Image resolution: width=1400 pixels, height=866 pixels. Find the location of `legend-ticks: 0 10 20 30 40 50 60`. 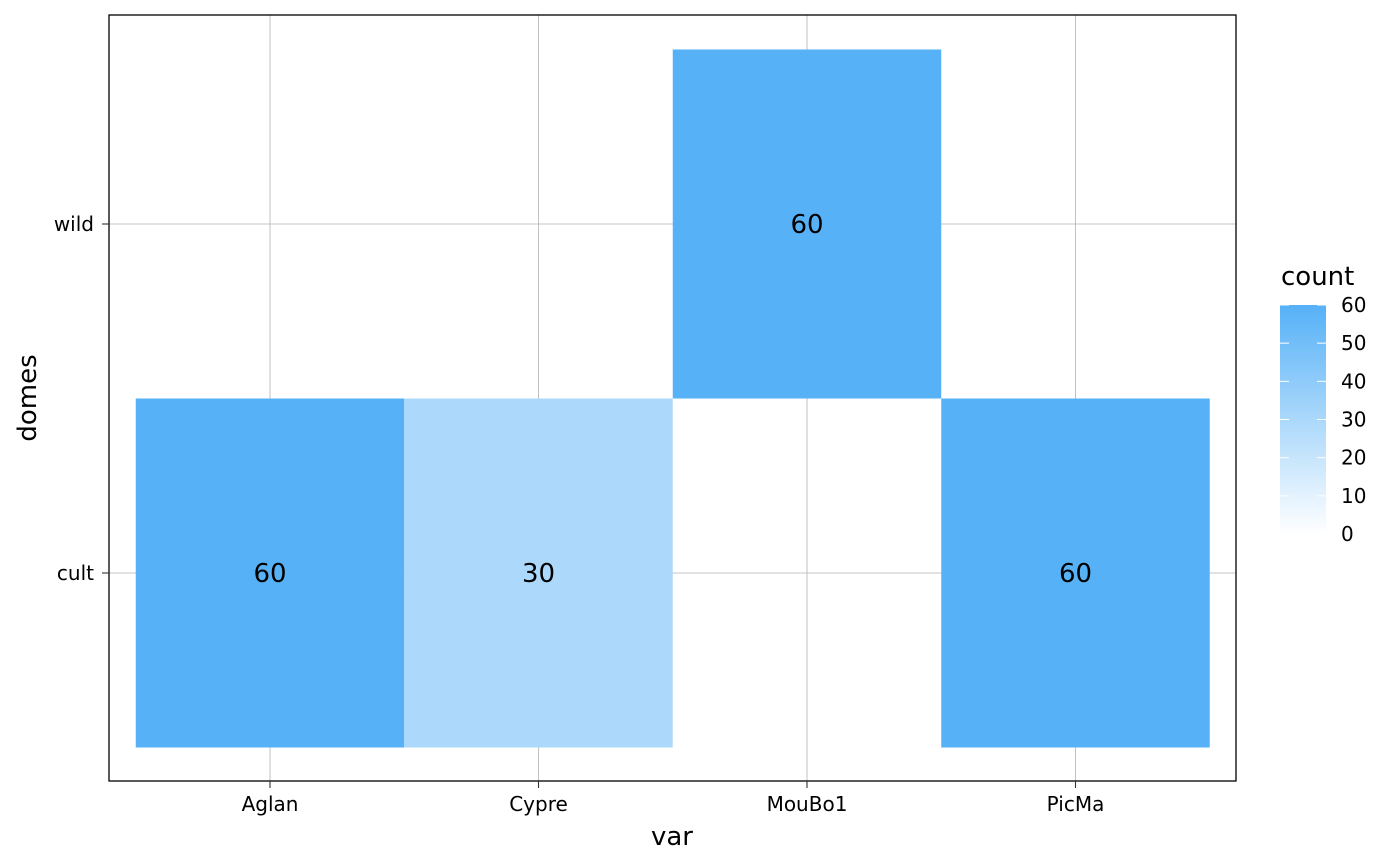

legend-ticks: 0 10 20 30 40 50 60 is located at coordinates (1323, 419).